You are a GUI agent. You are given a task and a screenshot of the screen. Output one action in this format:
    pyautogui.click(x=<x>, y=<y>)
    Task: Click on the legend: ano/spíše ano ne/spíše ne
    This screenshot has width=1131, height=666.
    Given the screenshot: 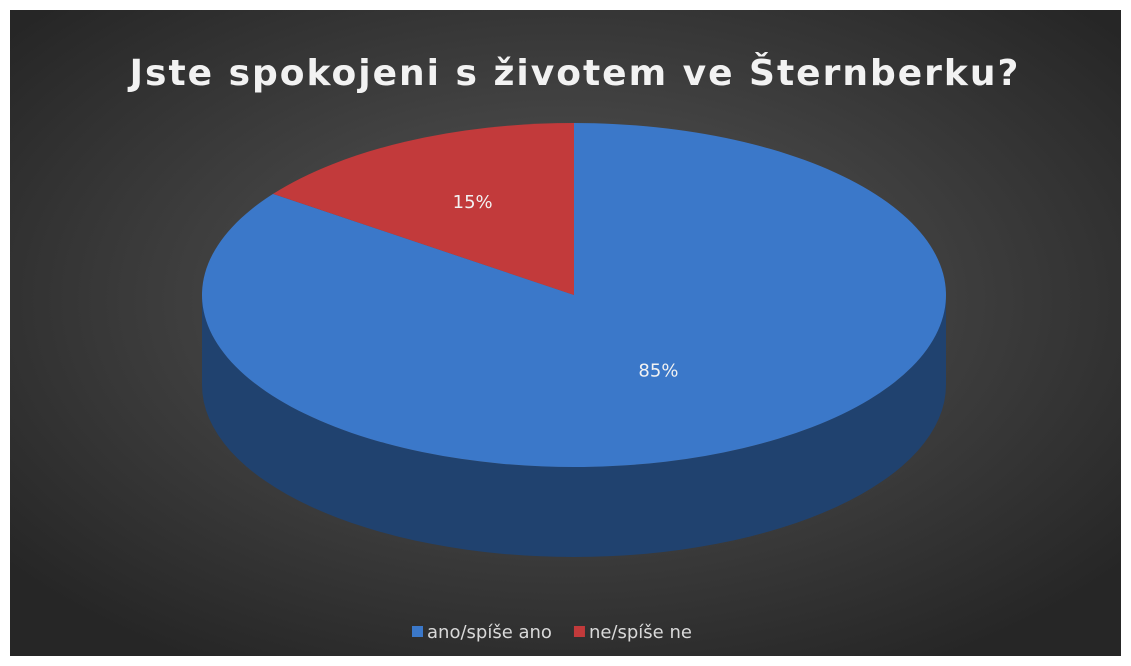 What is the action you would take?
    pyautogui.click(x=552, y=632)
    